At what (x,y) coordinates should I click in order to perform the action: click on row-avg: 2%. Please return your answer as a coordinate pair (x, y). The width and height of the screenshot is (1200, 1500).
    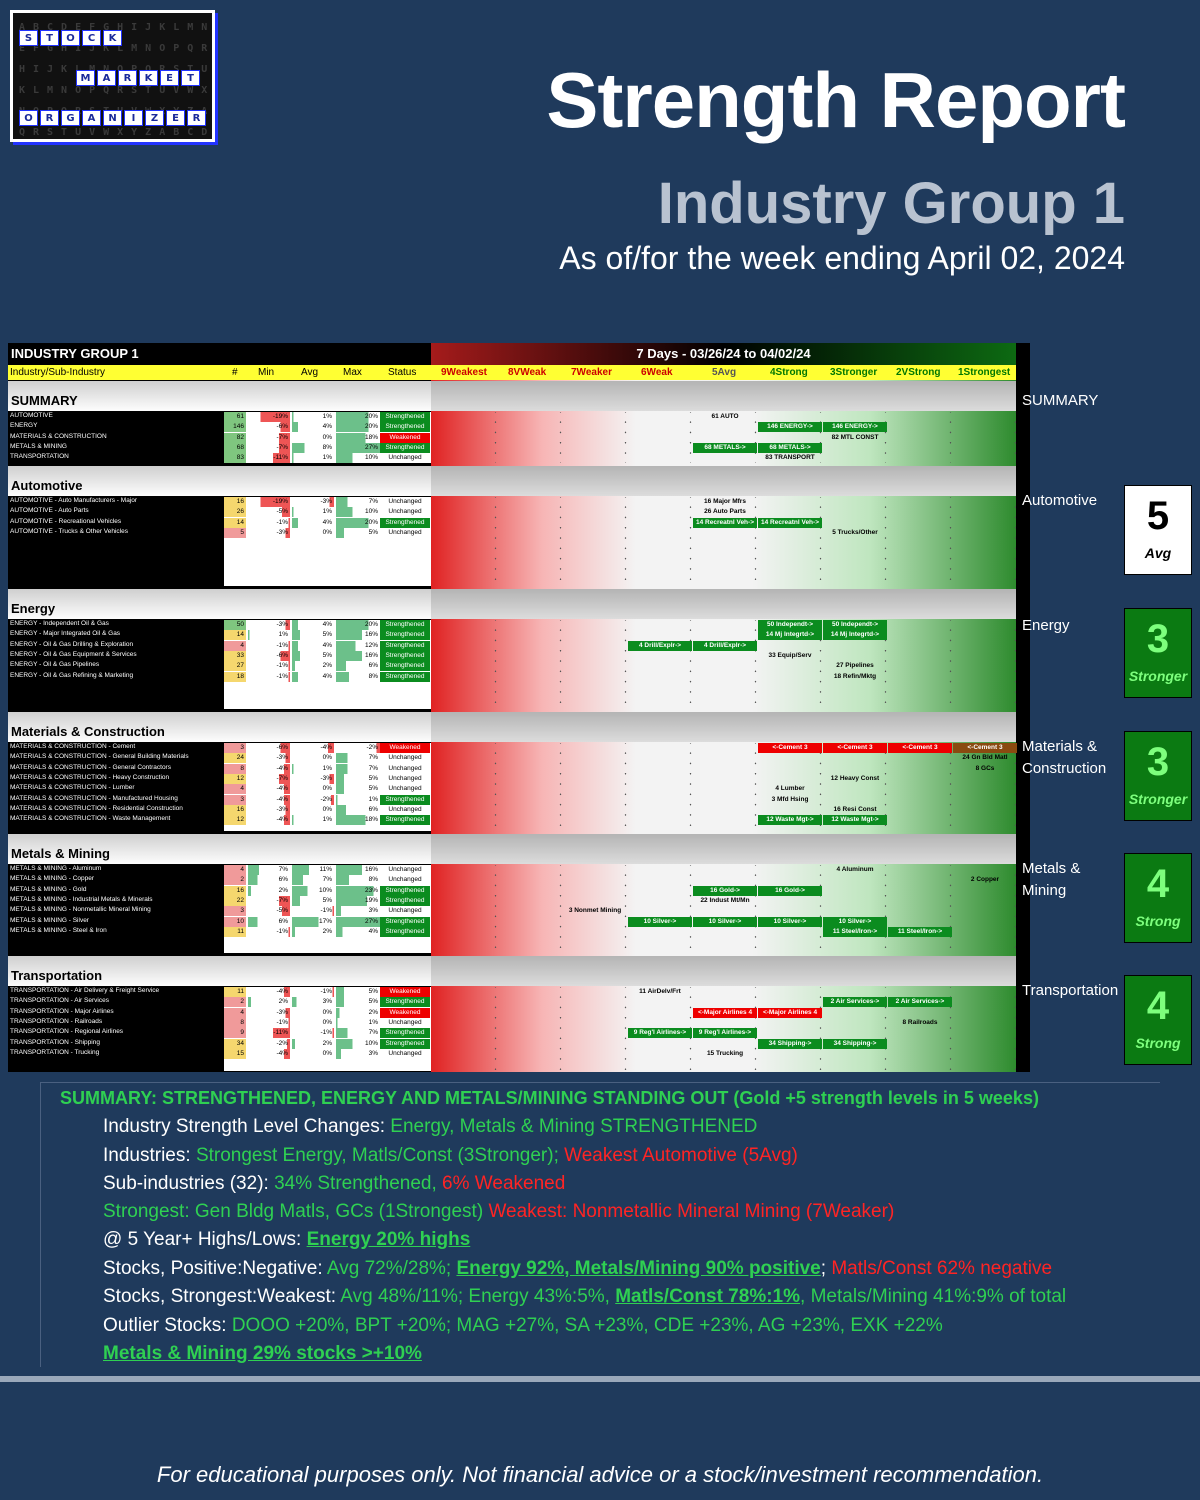
    Looking at the image, I should click on (313, 666).